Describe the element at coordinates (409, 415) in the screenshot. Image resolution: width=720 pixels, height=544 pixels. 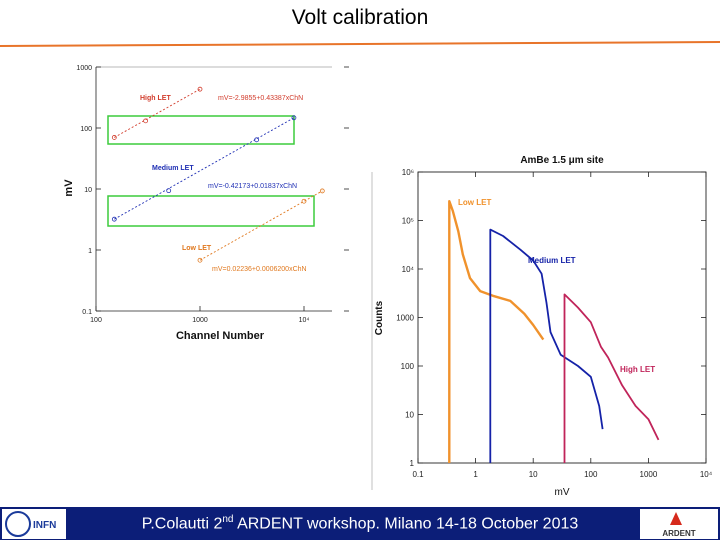
I see `chart2-y-tick-label: 10` at that location.